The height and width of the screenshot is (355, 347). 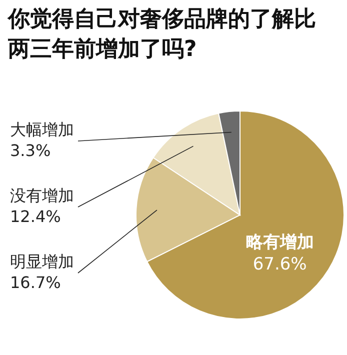 What do you see at coordinates (42, 129) in the screenshot?
I see `slice-label: 大幅增加` at bounding box center [42, 129].